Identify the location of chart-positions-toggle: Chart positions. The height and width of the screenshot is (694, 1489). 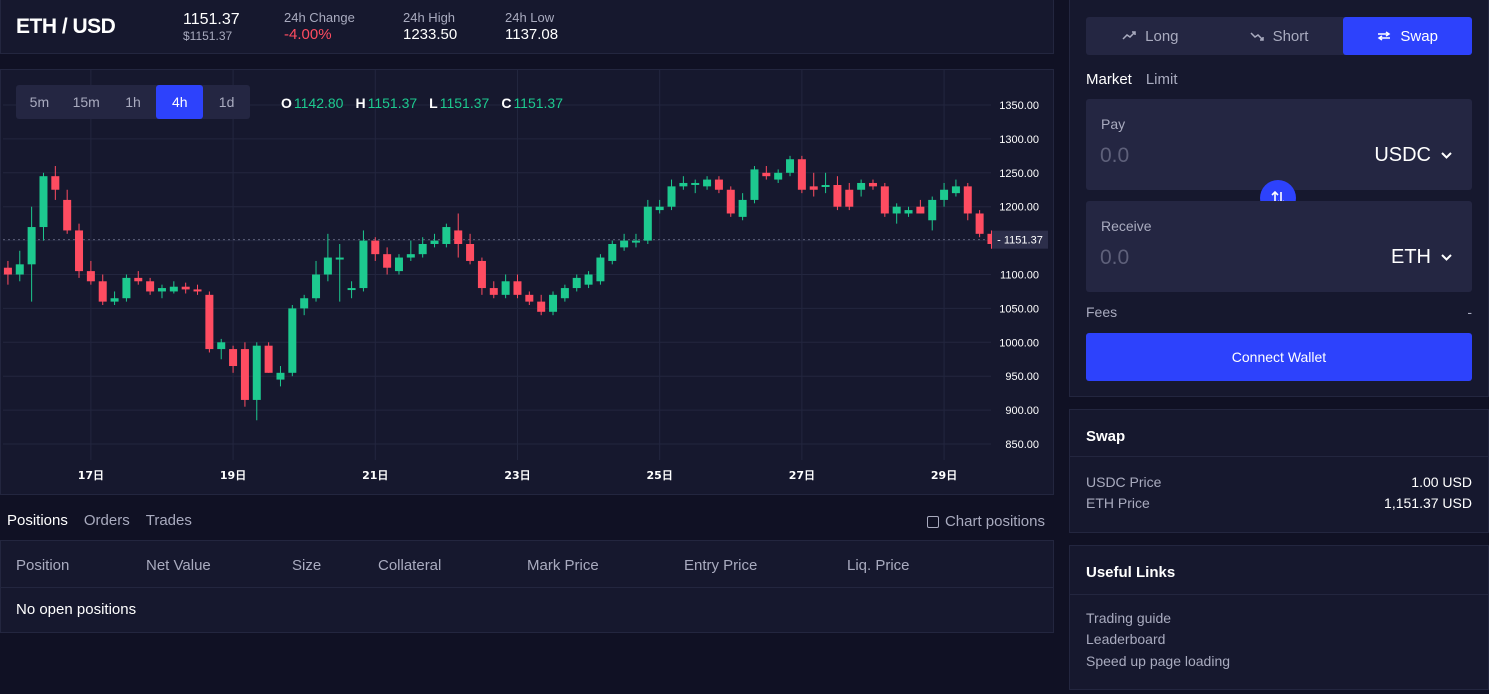
(985, 521).